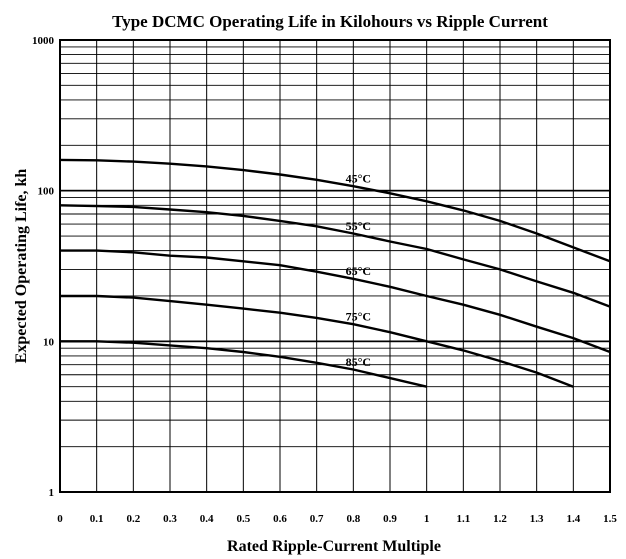  What do you see at coordinates (427, 519) in the screenshot?
I see `x-tick-label: 1` at bounding box center [427, 519].